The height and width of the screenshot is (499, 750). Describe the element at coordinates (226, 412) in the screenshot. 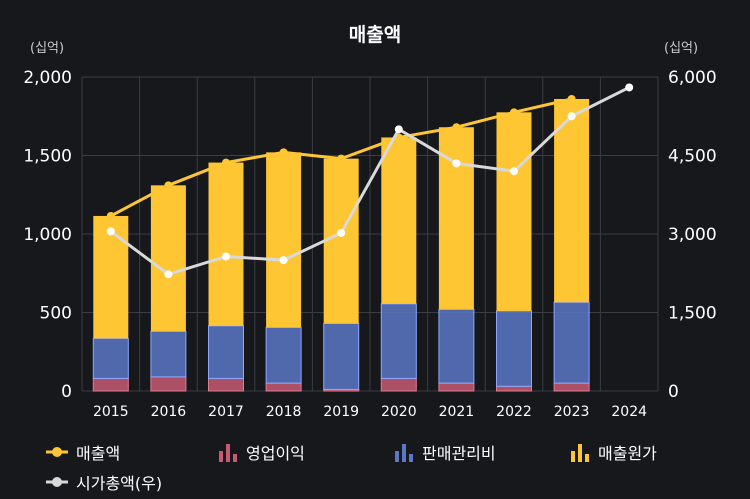

I see `x-tick-label: 2017` at that location.